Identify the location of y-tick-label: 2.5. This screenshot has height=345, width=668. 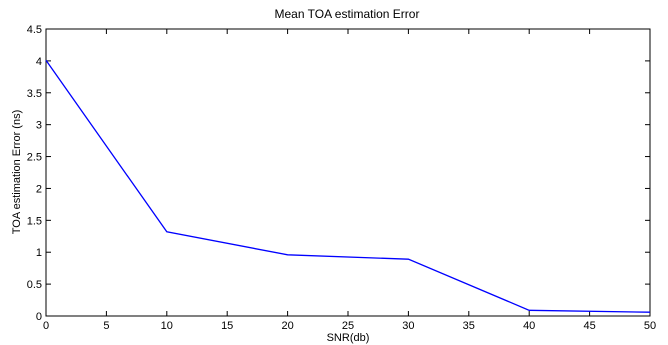
(34, 158).